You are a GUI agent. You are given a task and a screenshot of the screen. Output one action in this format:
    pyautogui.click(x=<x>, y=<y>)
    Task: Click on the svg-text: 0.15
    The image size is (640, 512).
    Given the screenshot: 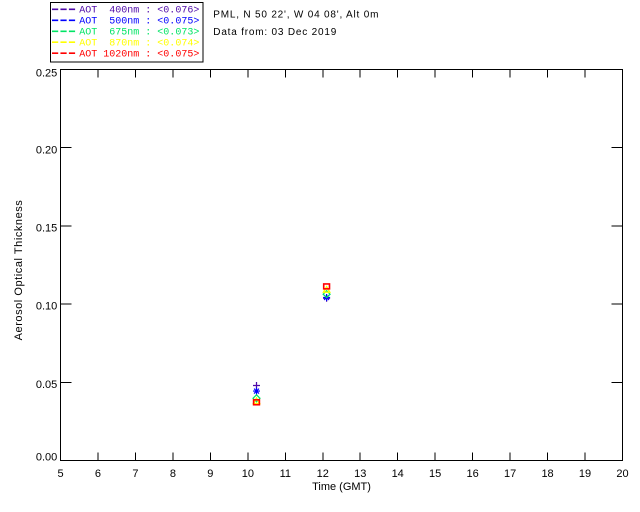 What is the action you would take?
    pyautogui.click(x=46, y=229)
    